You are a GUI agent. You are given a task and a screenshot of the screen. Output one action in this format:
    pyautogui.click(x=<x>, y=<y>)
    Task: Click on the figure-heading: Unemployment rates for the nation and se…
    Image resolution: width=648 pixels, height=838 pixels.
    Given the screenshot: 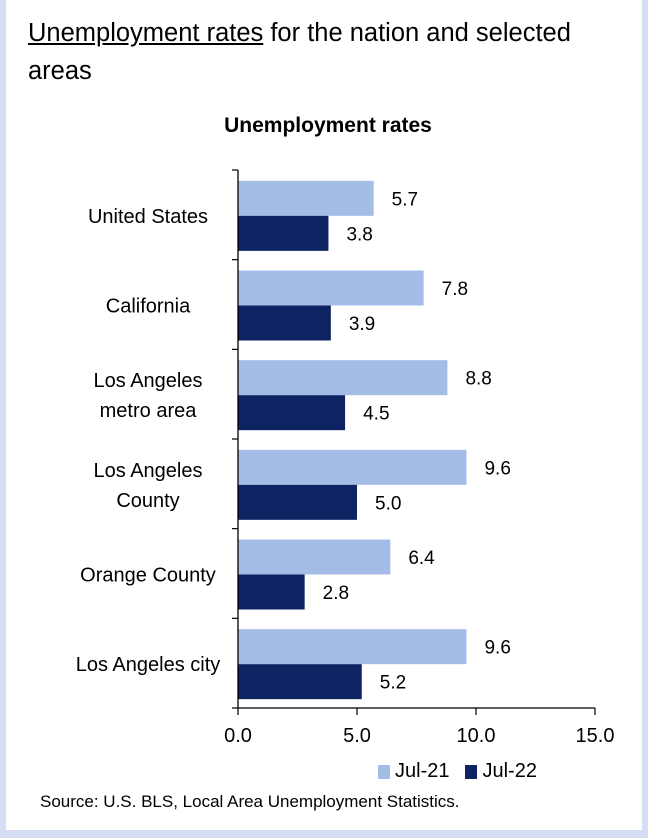 What is the action you would take?
    pyautogui.click(x=328, y=52)
    